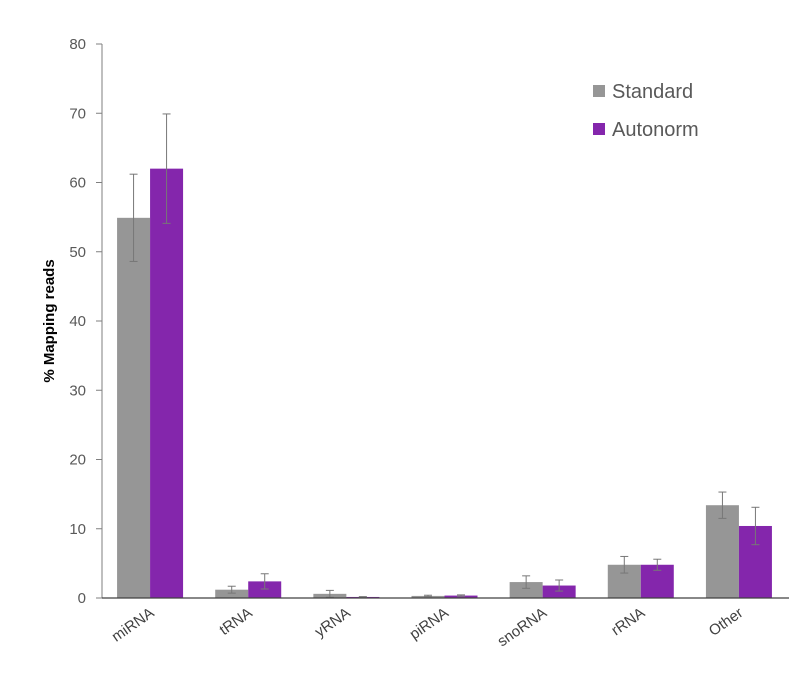 This screenshot has width=812, height=694. What do you see at coordinates (333, 622) in the screenshot?
I see `x-category-label: yRNA` at bounding box center [333, 622].